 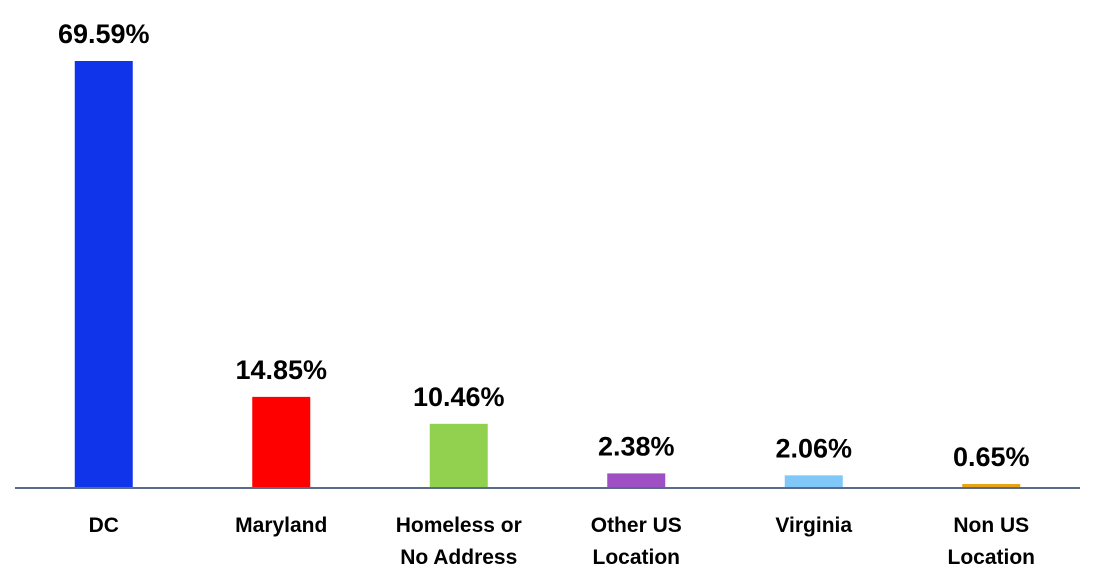 I want to click on value-label: 69.59%, so click(x=104, y=34).